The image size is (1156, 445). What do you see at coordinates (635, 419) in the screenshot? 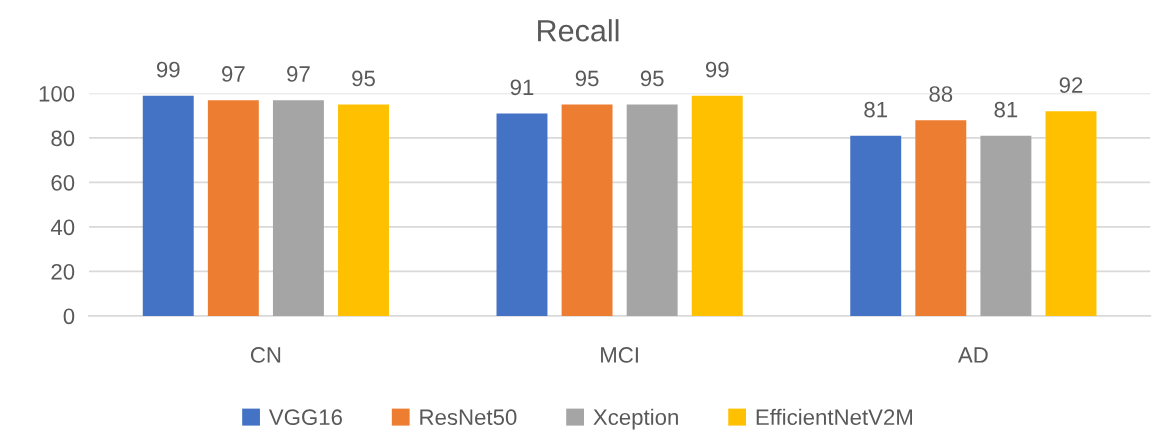
I see `legend-label: Xception` at bounding box center [635, 419].